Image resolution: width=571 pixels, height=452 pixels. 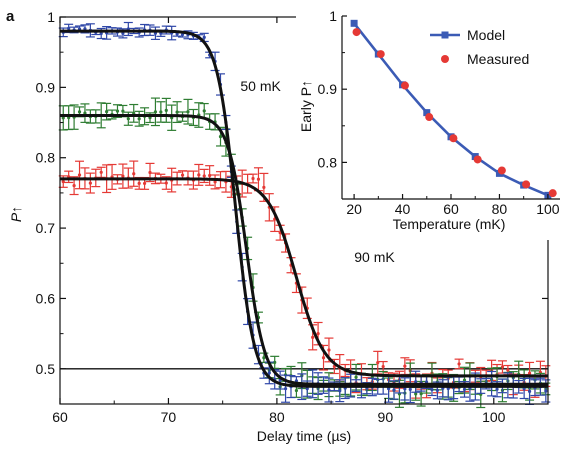 I want to click on y-tick-label: 0.7, so click(x=46, y=228).